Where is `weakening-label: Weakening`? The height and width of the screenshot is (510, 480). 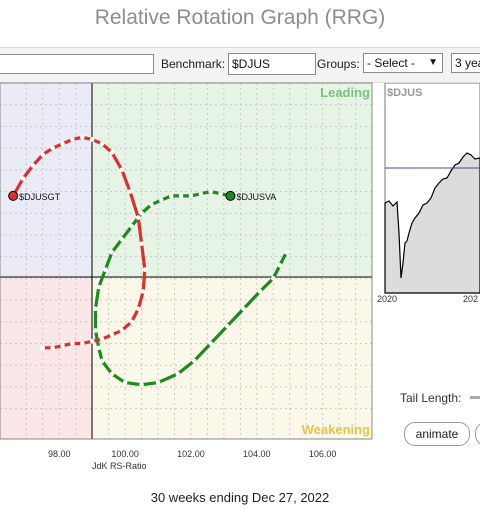 weakening-label: Weakening is located at coordinates (336, 429).